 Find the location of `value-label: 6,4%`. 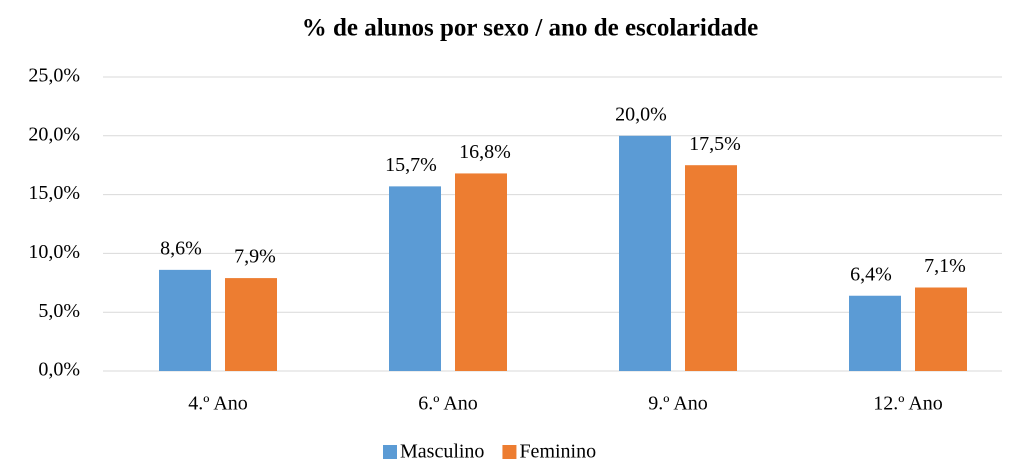

value-label: 6,4% is located at coordinates (871, 274).